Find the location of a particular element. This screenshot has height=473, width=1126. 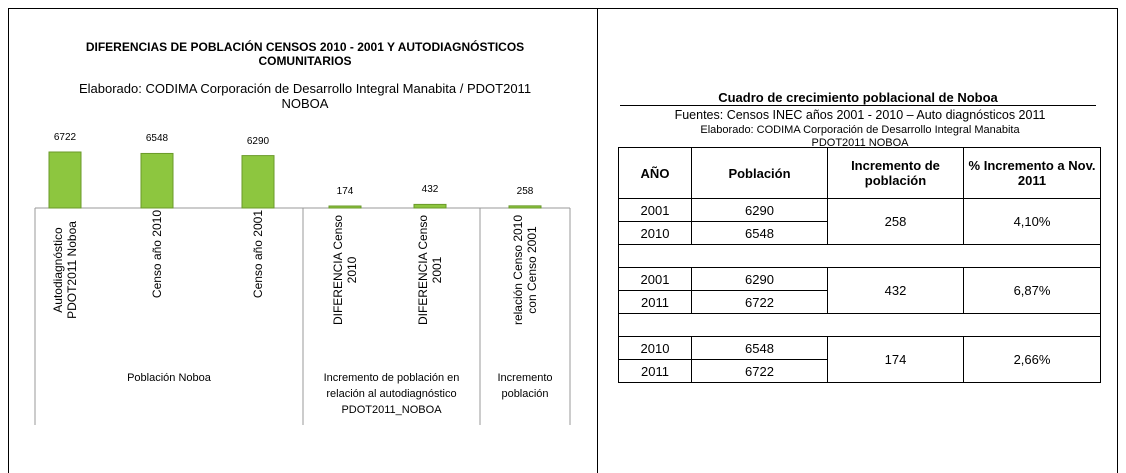

value-label: 432 is located at coordinates (430, 190).